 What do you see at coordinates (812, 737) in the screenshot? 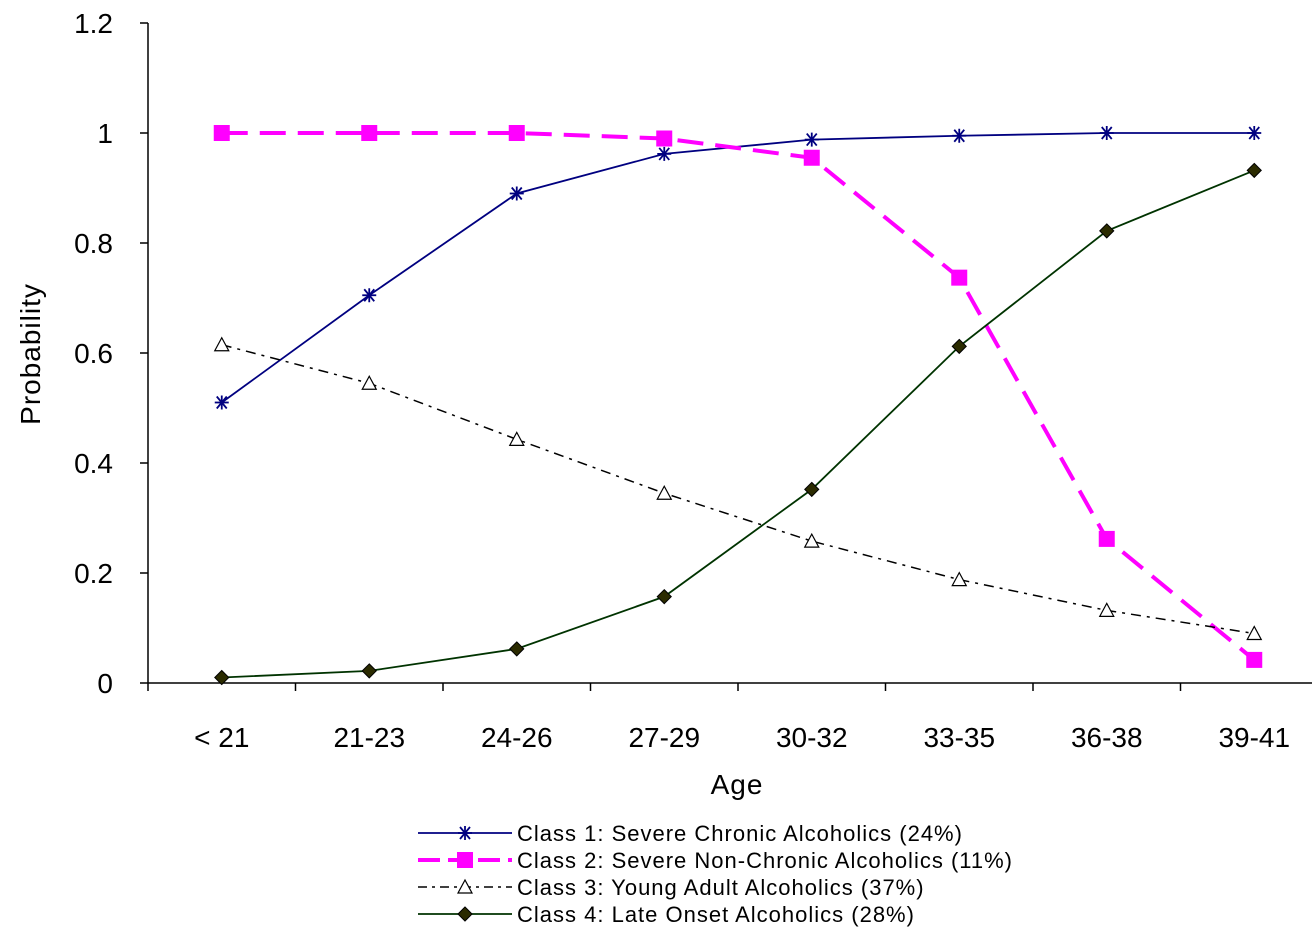
I see `x-tick-label: 30-32` at bounding box center [812, 737].